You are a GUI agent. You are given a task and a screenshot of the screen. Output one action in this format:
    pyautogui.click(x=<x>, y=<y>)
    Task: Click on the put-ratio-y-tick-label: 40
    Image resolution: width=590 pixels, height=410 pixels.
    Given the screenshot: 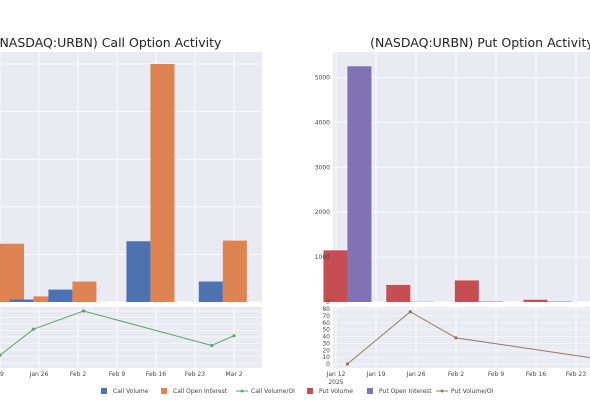 What is the action you would take?
    pyautogui.click(x=326, y=337)
    